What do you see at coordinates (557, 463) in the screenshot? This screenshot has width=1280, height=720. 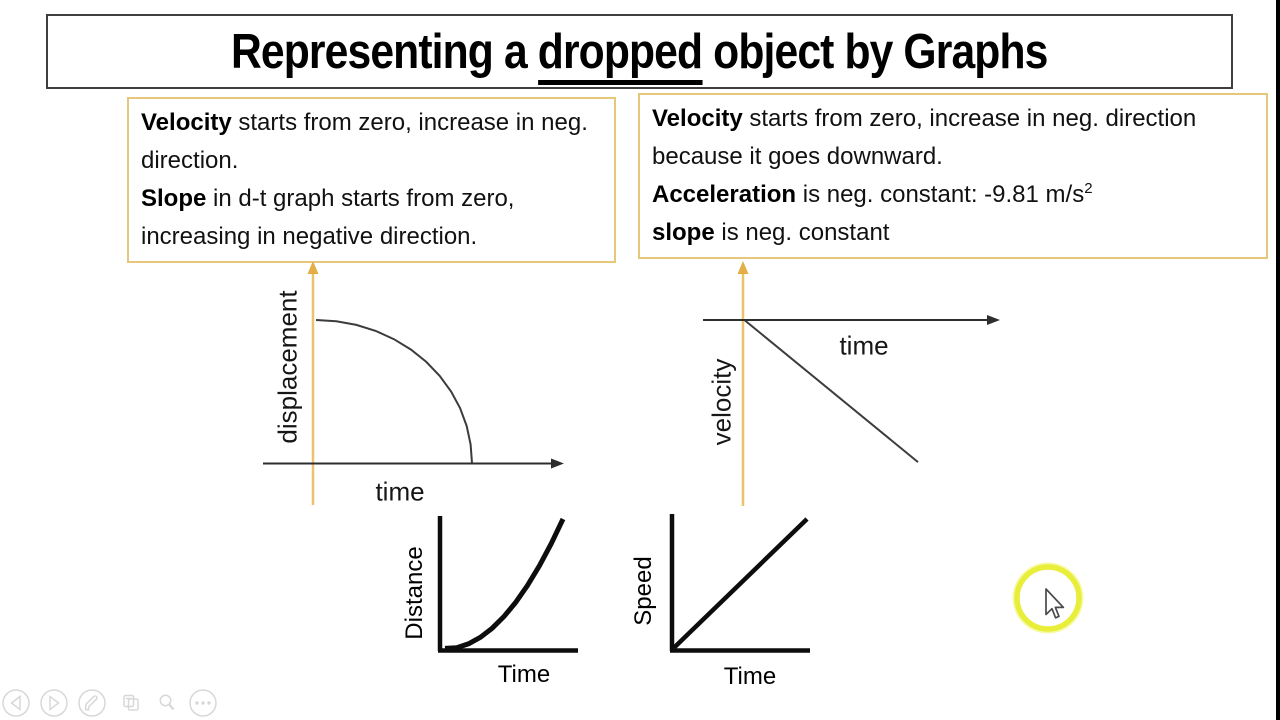 I see `dt-x-axis-arrowhead` at bounding box center [557, 463].